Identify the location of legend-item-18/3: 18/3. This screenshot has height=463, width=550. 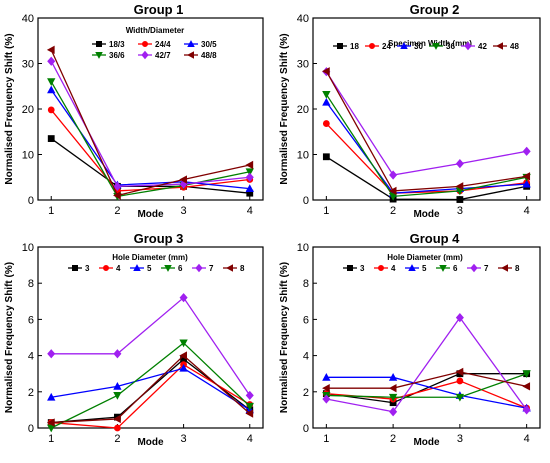
(108, 44).